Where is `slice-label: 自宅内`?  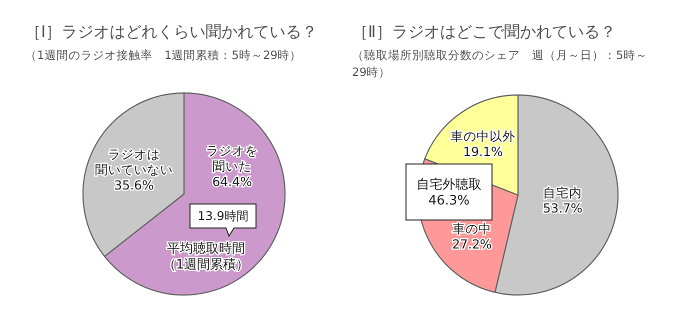 slice-label: 自宅内 is located at coordinates (562, 192).